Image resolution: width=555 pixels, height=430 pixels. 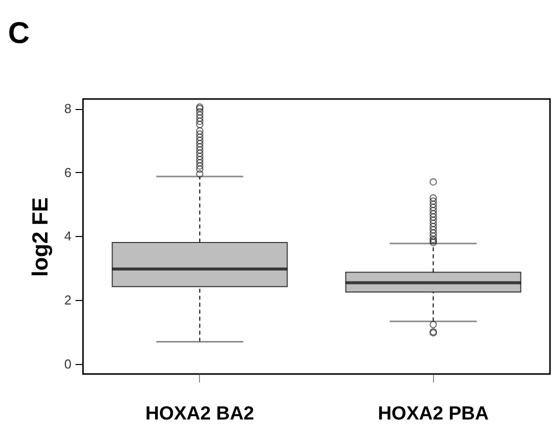 I want to click on y-tick-label: 6, so click(x=68, y=172).